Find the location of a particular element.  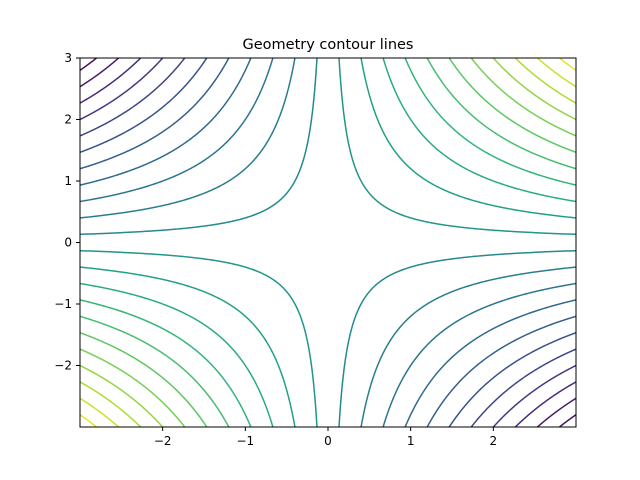

x-axis: −2 −1 0 1 2 is located at coordinates (325, 437).